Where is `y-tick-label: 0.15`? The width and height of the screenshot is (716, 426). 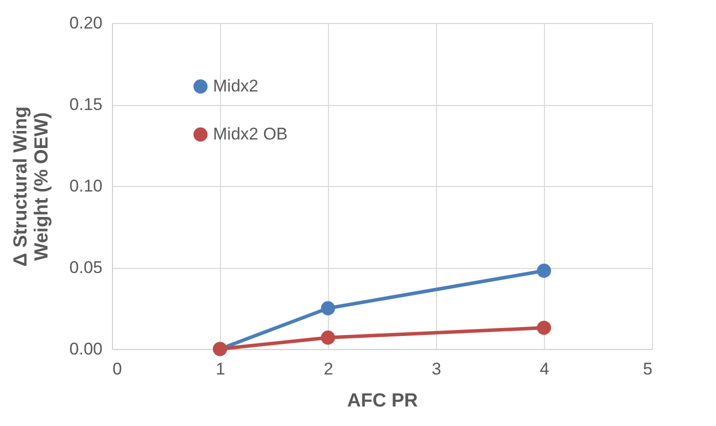 y-tick-label: 0.15 is located at coordinates (85, 104).